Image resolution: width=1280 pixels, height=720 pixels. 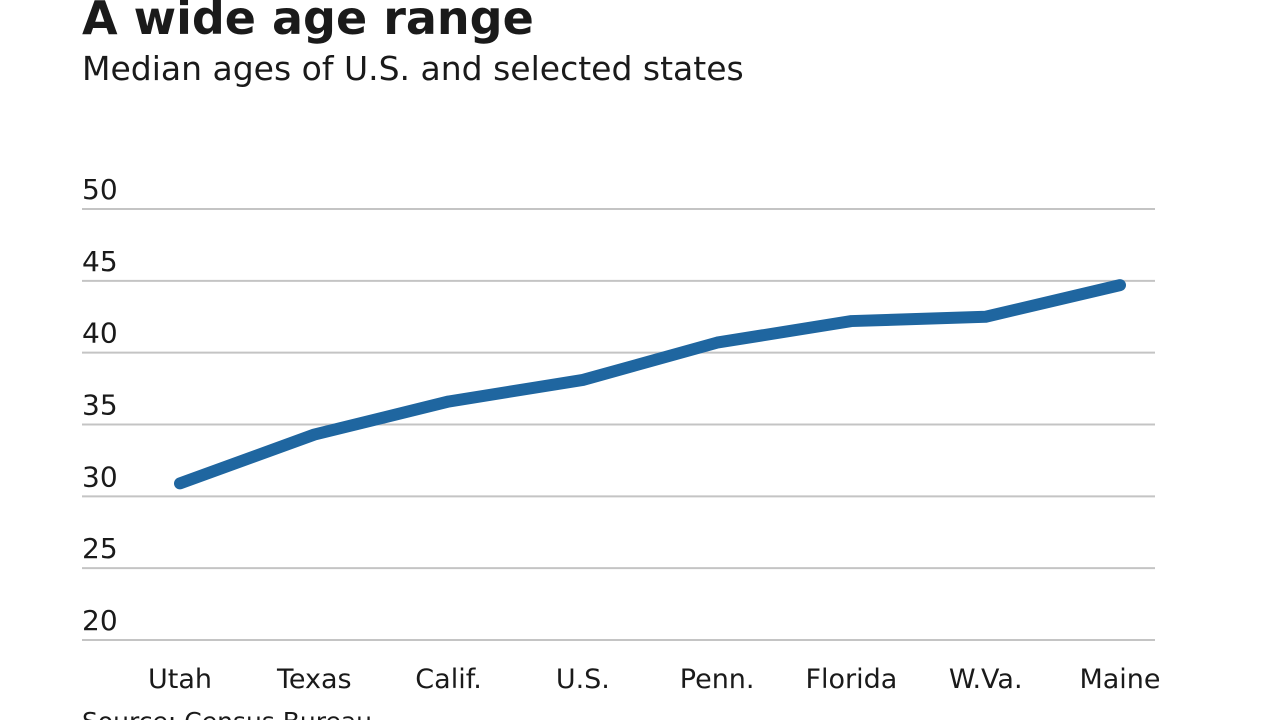 What do you see at coordinates (100, 548) in the screenshot?
I see `y-tick-label: 25` at bounding box center [100, 548].